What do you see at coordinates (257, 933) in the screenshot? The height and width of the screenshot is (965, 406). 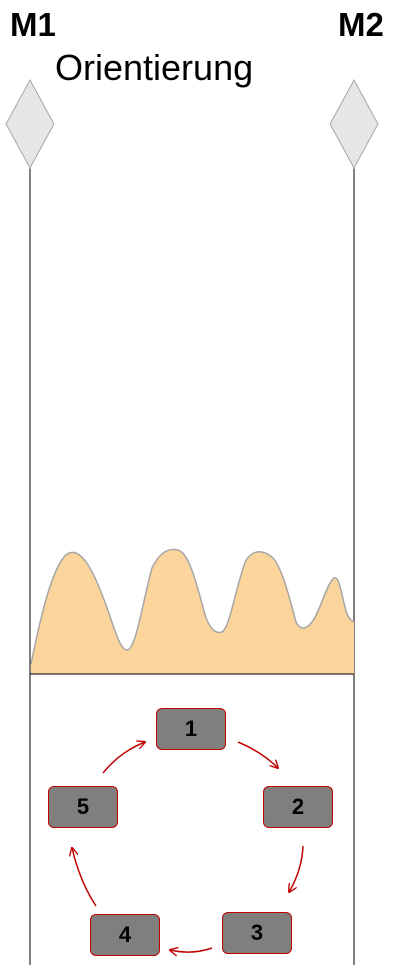 I see `cycle-step-3: 3` at bounding box center [257, 933].